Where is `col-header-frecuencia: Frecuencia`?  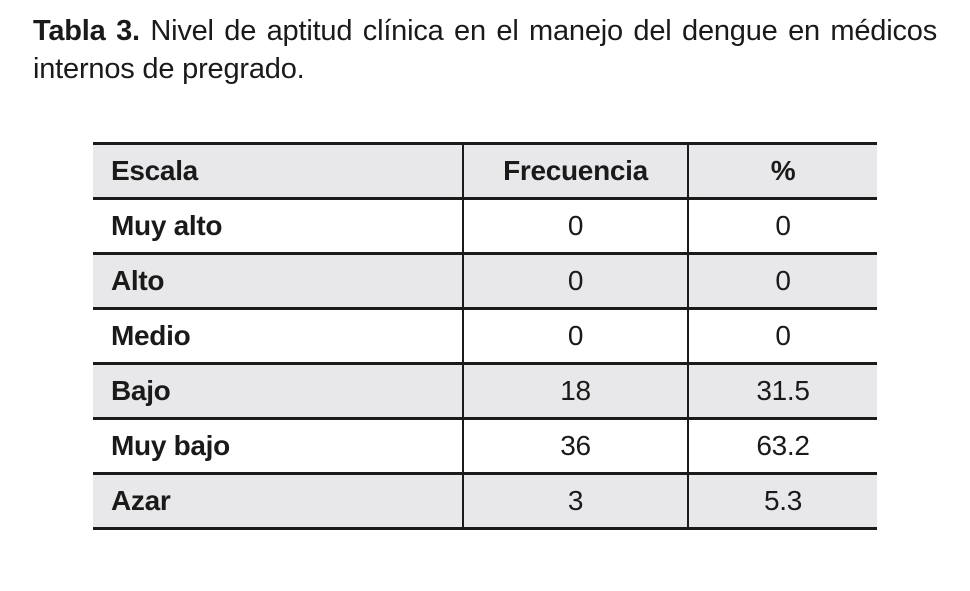
col-header-frecuencia: Frecuencia is located at coordinates (575, 171).